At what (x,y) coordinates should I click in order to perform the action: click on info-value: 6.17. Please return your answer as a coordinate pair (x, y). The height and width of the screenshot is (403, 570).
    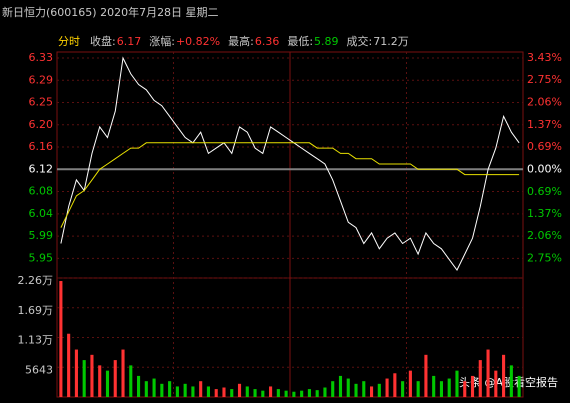
    Looking at the image, I should click on (129, 41).